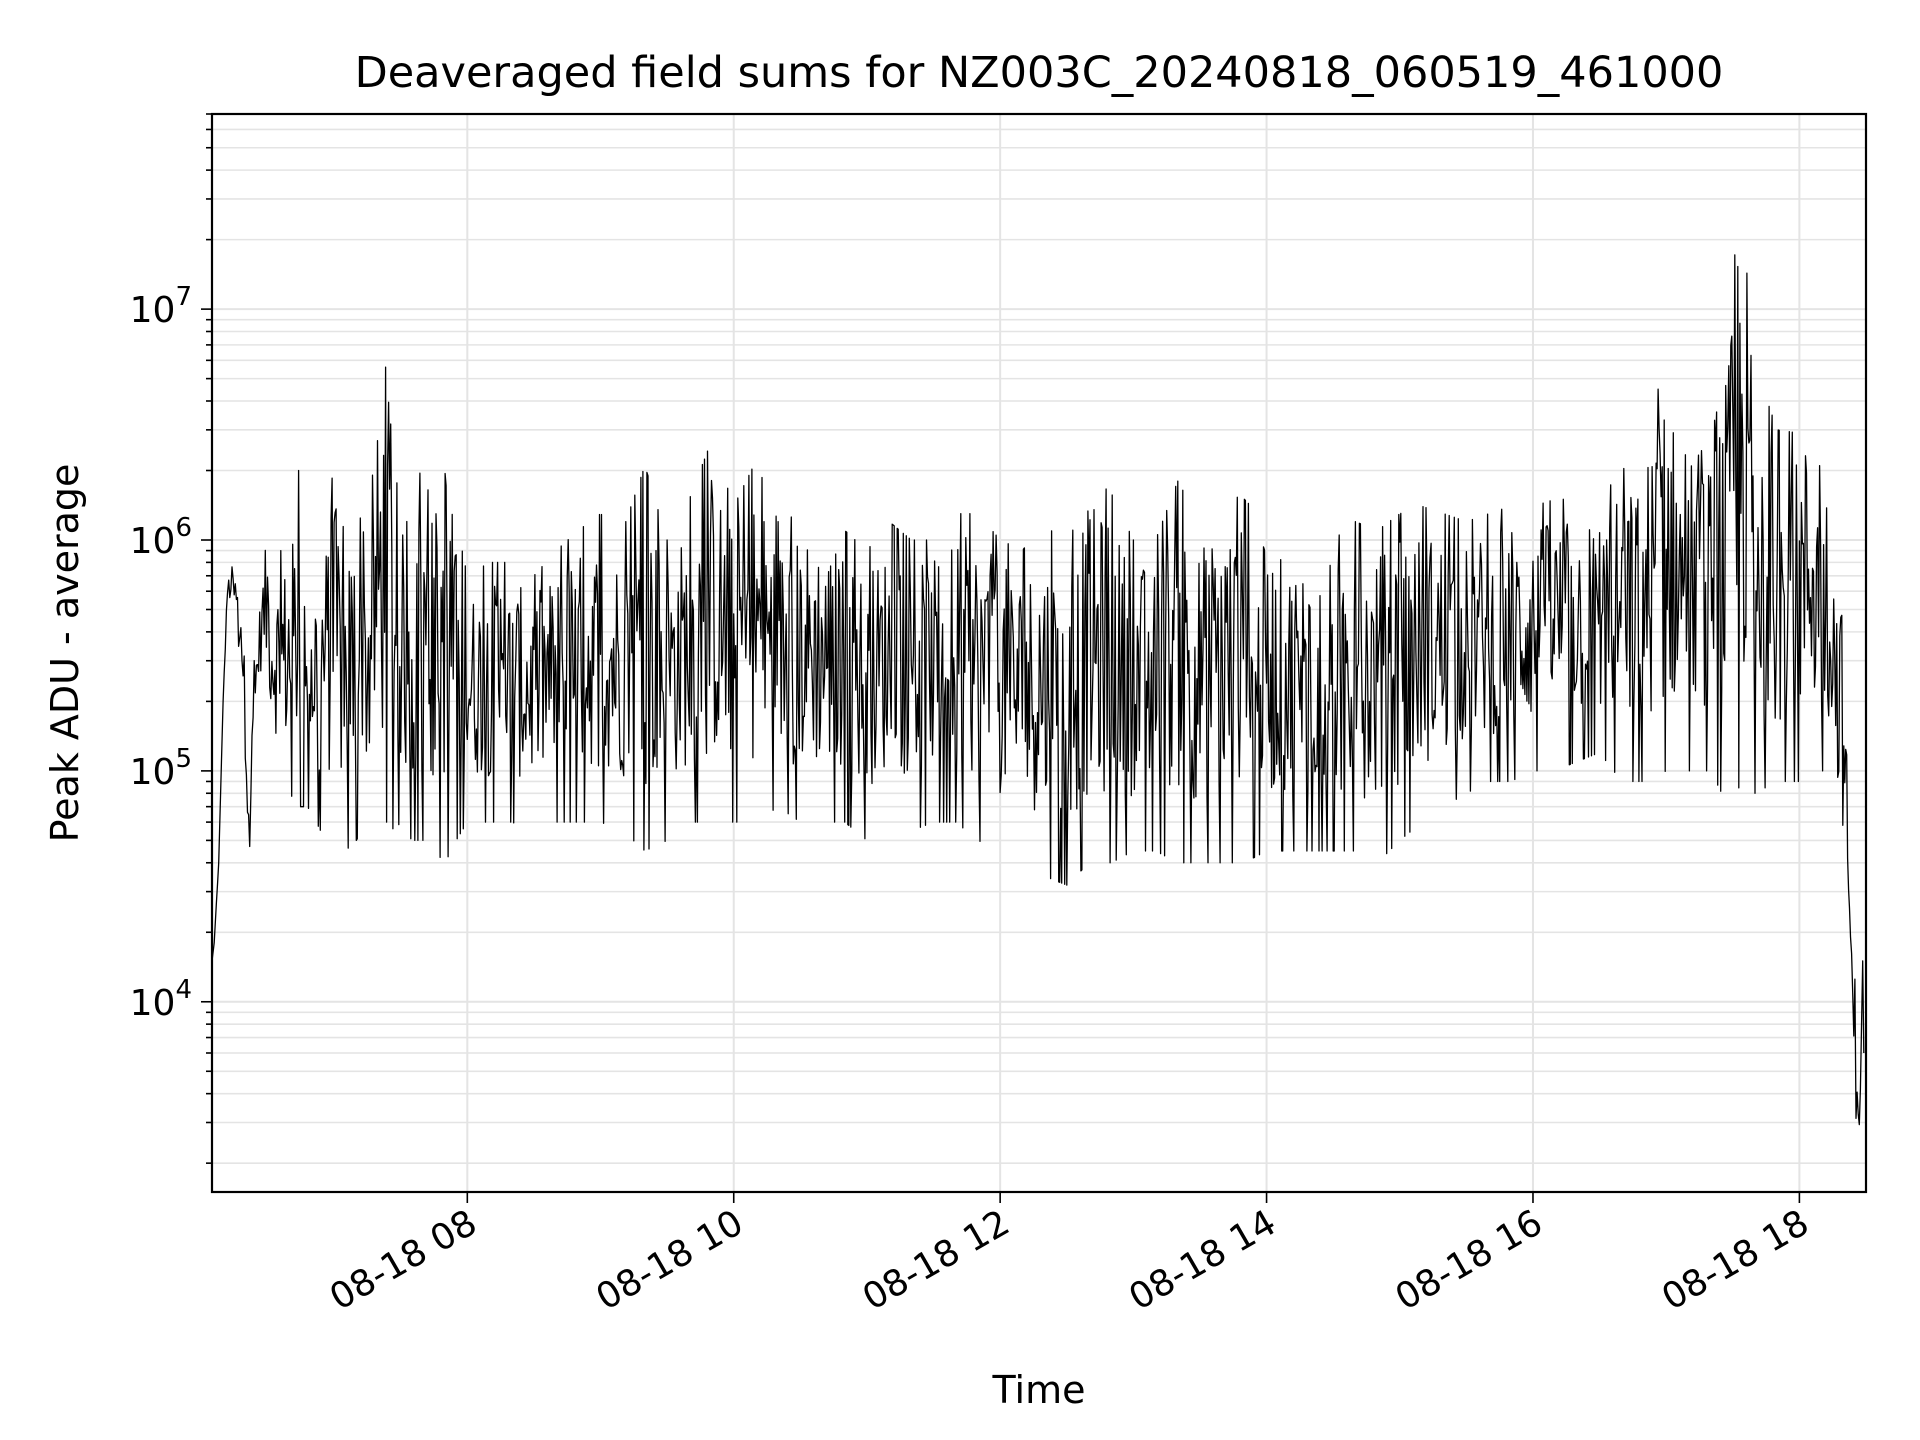 This screenshot has height=1440, width=1920. What do you see at coordinates (161, 768) in the screenshot?
I see `y-tick-label: 10⁵` at bounding box center [161, 768].